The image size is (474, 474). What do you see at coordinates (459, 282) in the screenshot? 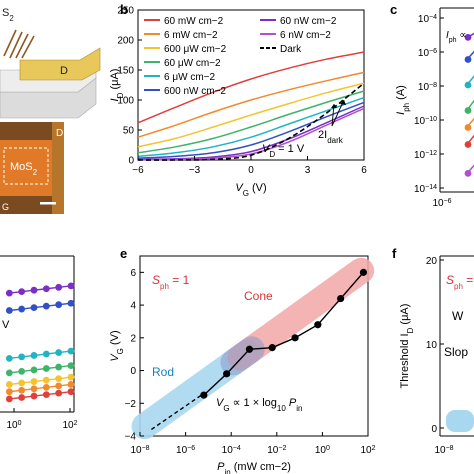
I see `panel-f-sph-label: Sph =` at bounding box center [459, 282].